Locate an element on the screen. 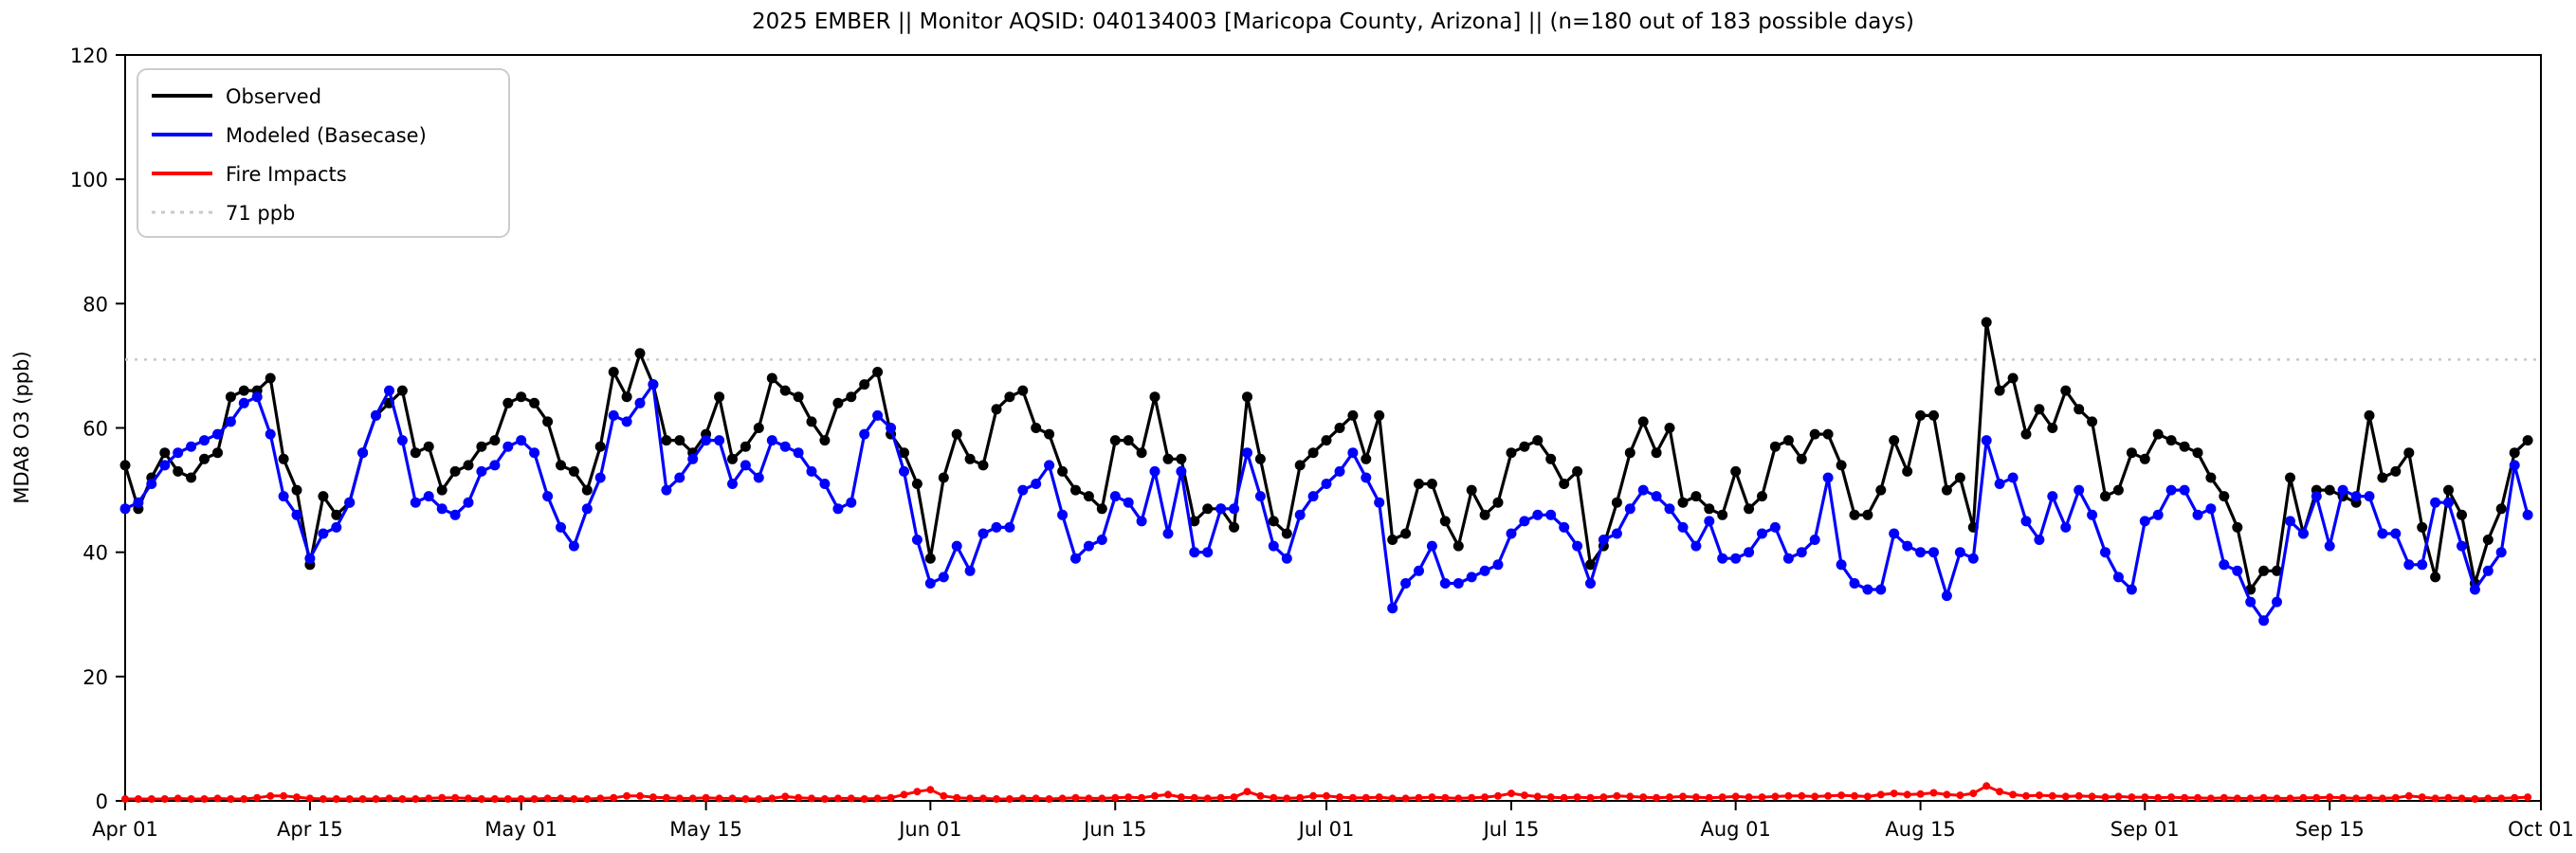  y-tick-label: 0 is located at coordinates (102, 801).